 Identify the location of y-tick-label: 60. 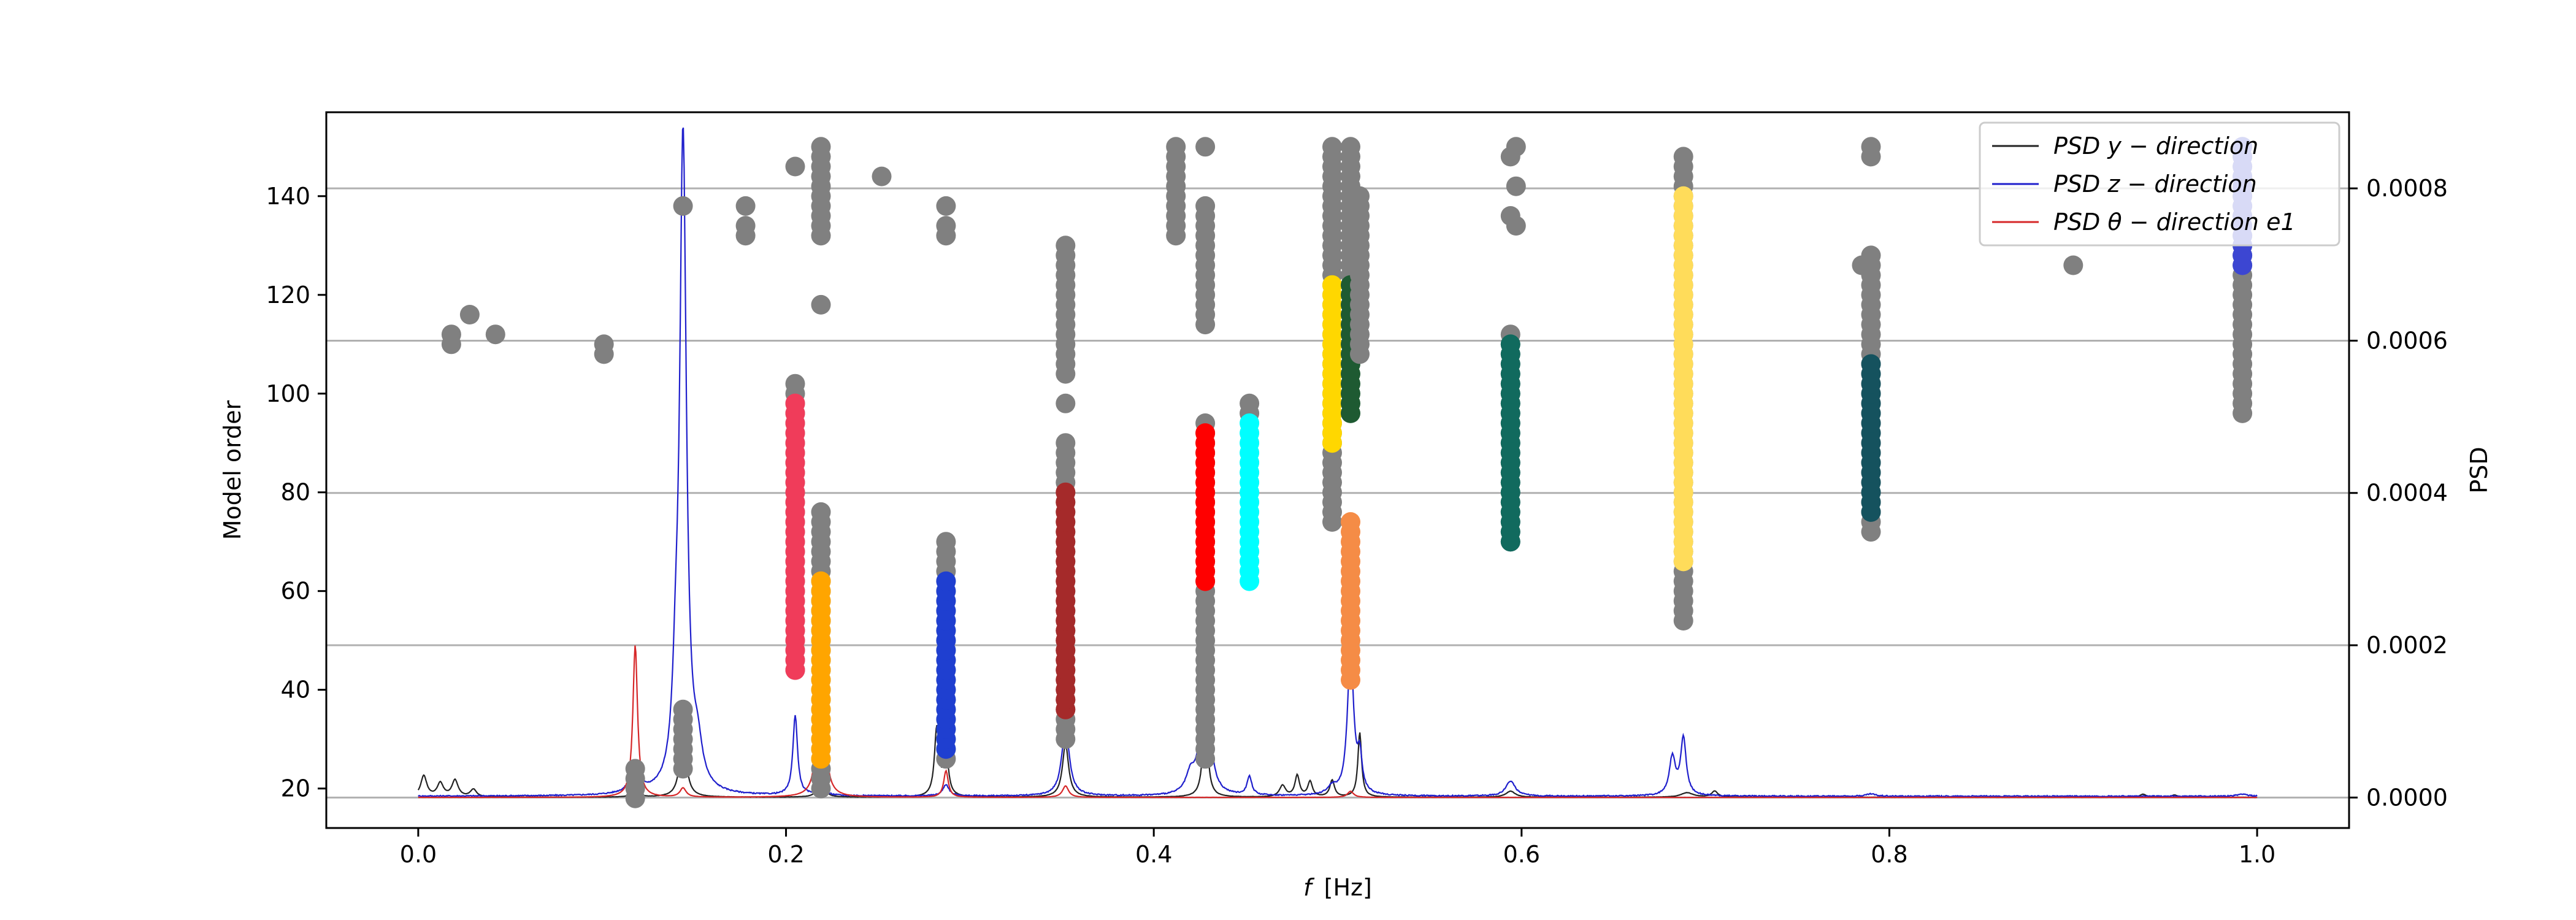
(295, 591).